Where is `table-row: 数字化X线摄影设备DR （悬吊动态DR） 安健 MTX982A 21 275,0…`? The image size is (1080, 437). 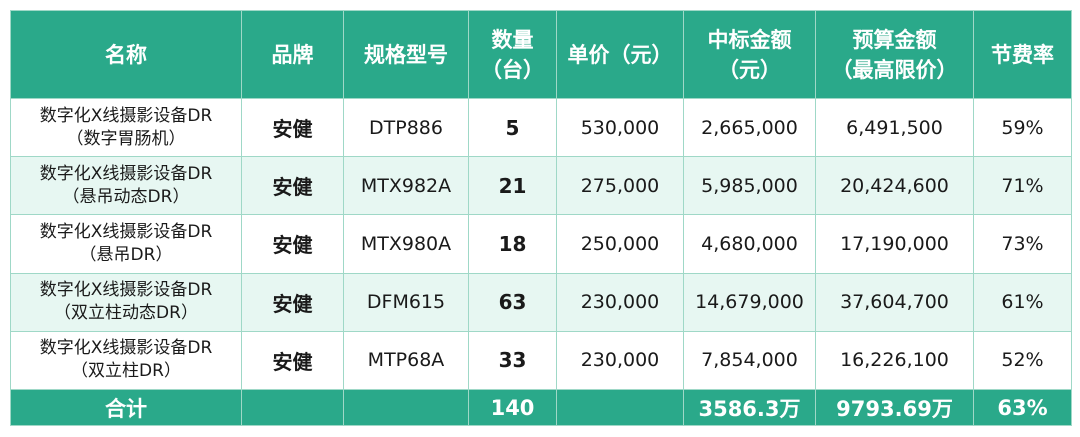
table-row: 数字化X线摄影设备DR （悬吊动态DR） 安健 MTX982A 21 275,0… is located at coordinates (541, 186).